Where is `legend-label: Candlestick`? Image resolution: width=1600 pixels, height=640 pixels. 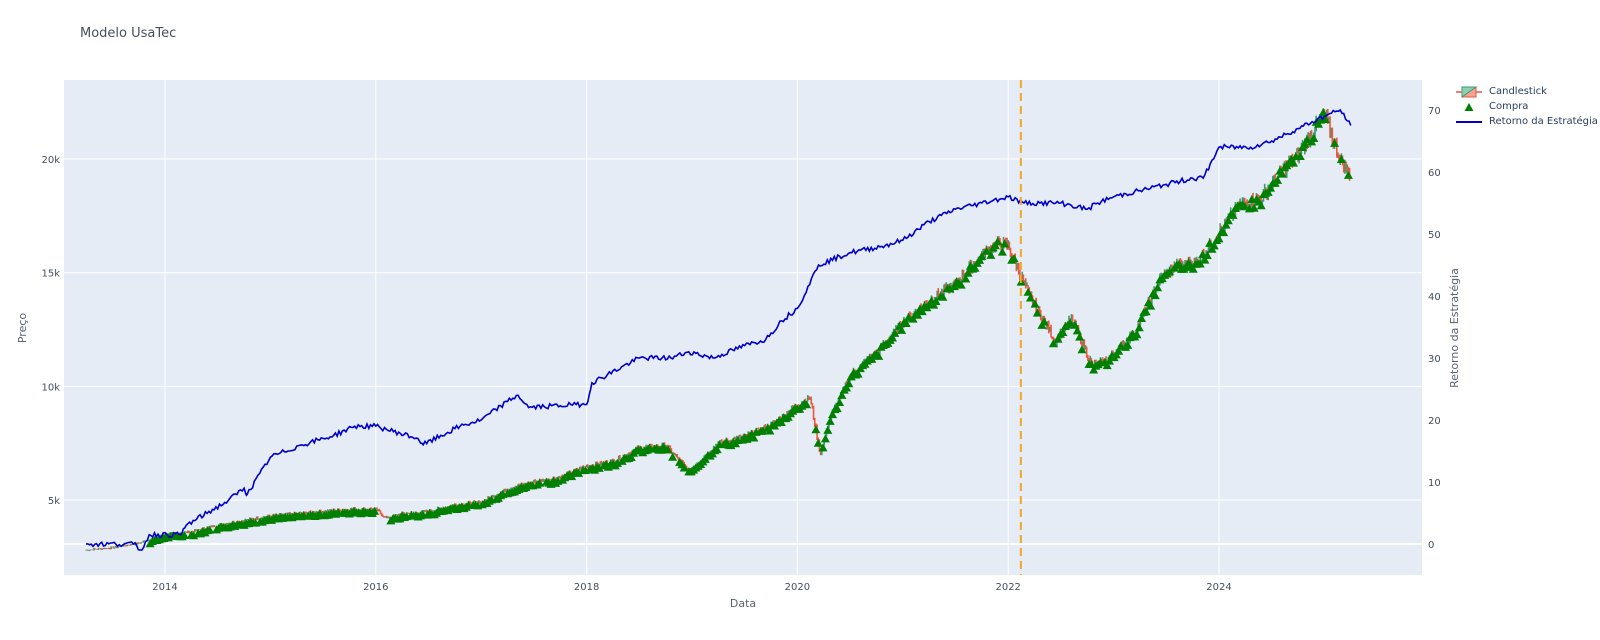
legend-label: Candlestick is located at coordinates (1518, 91).